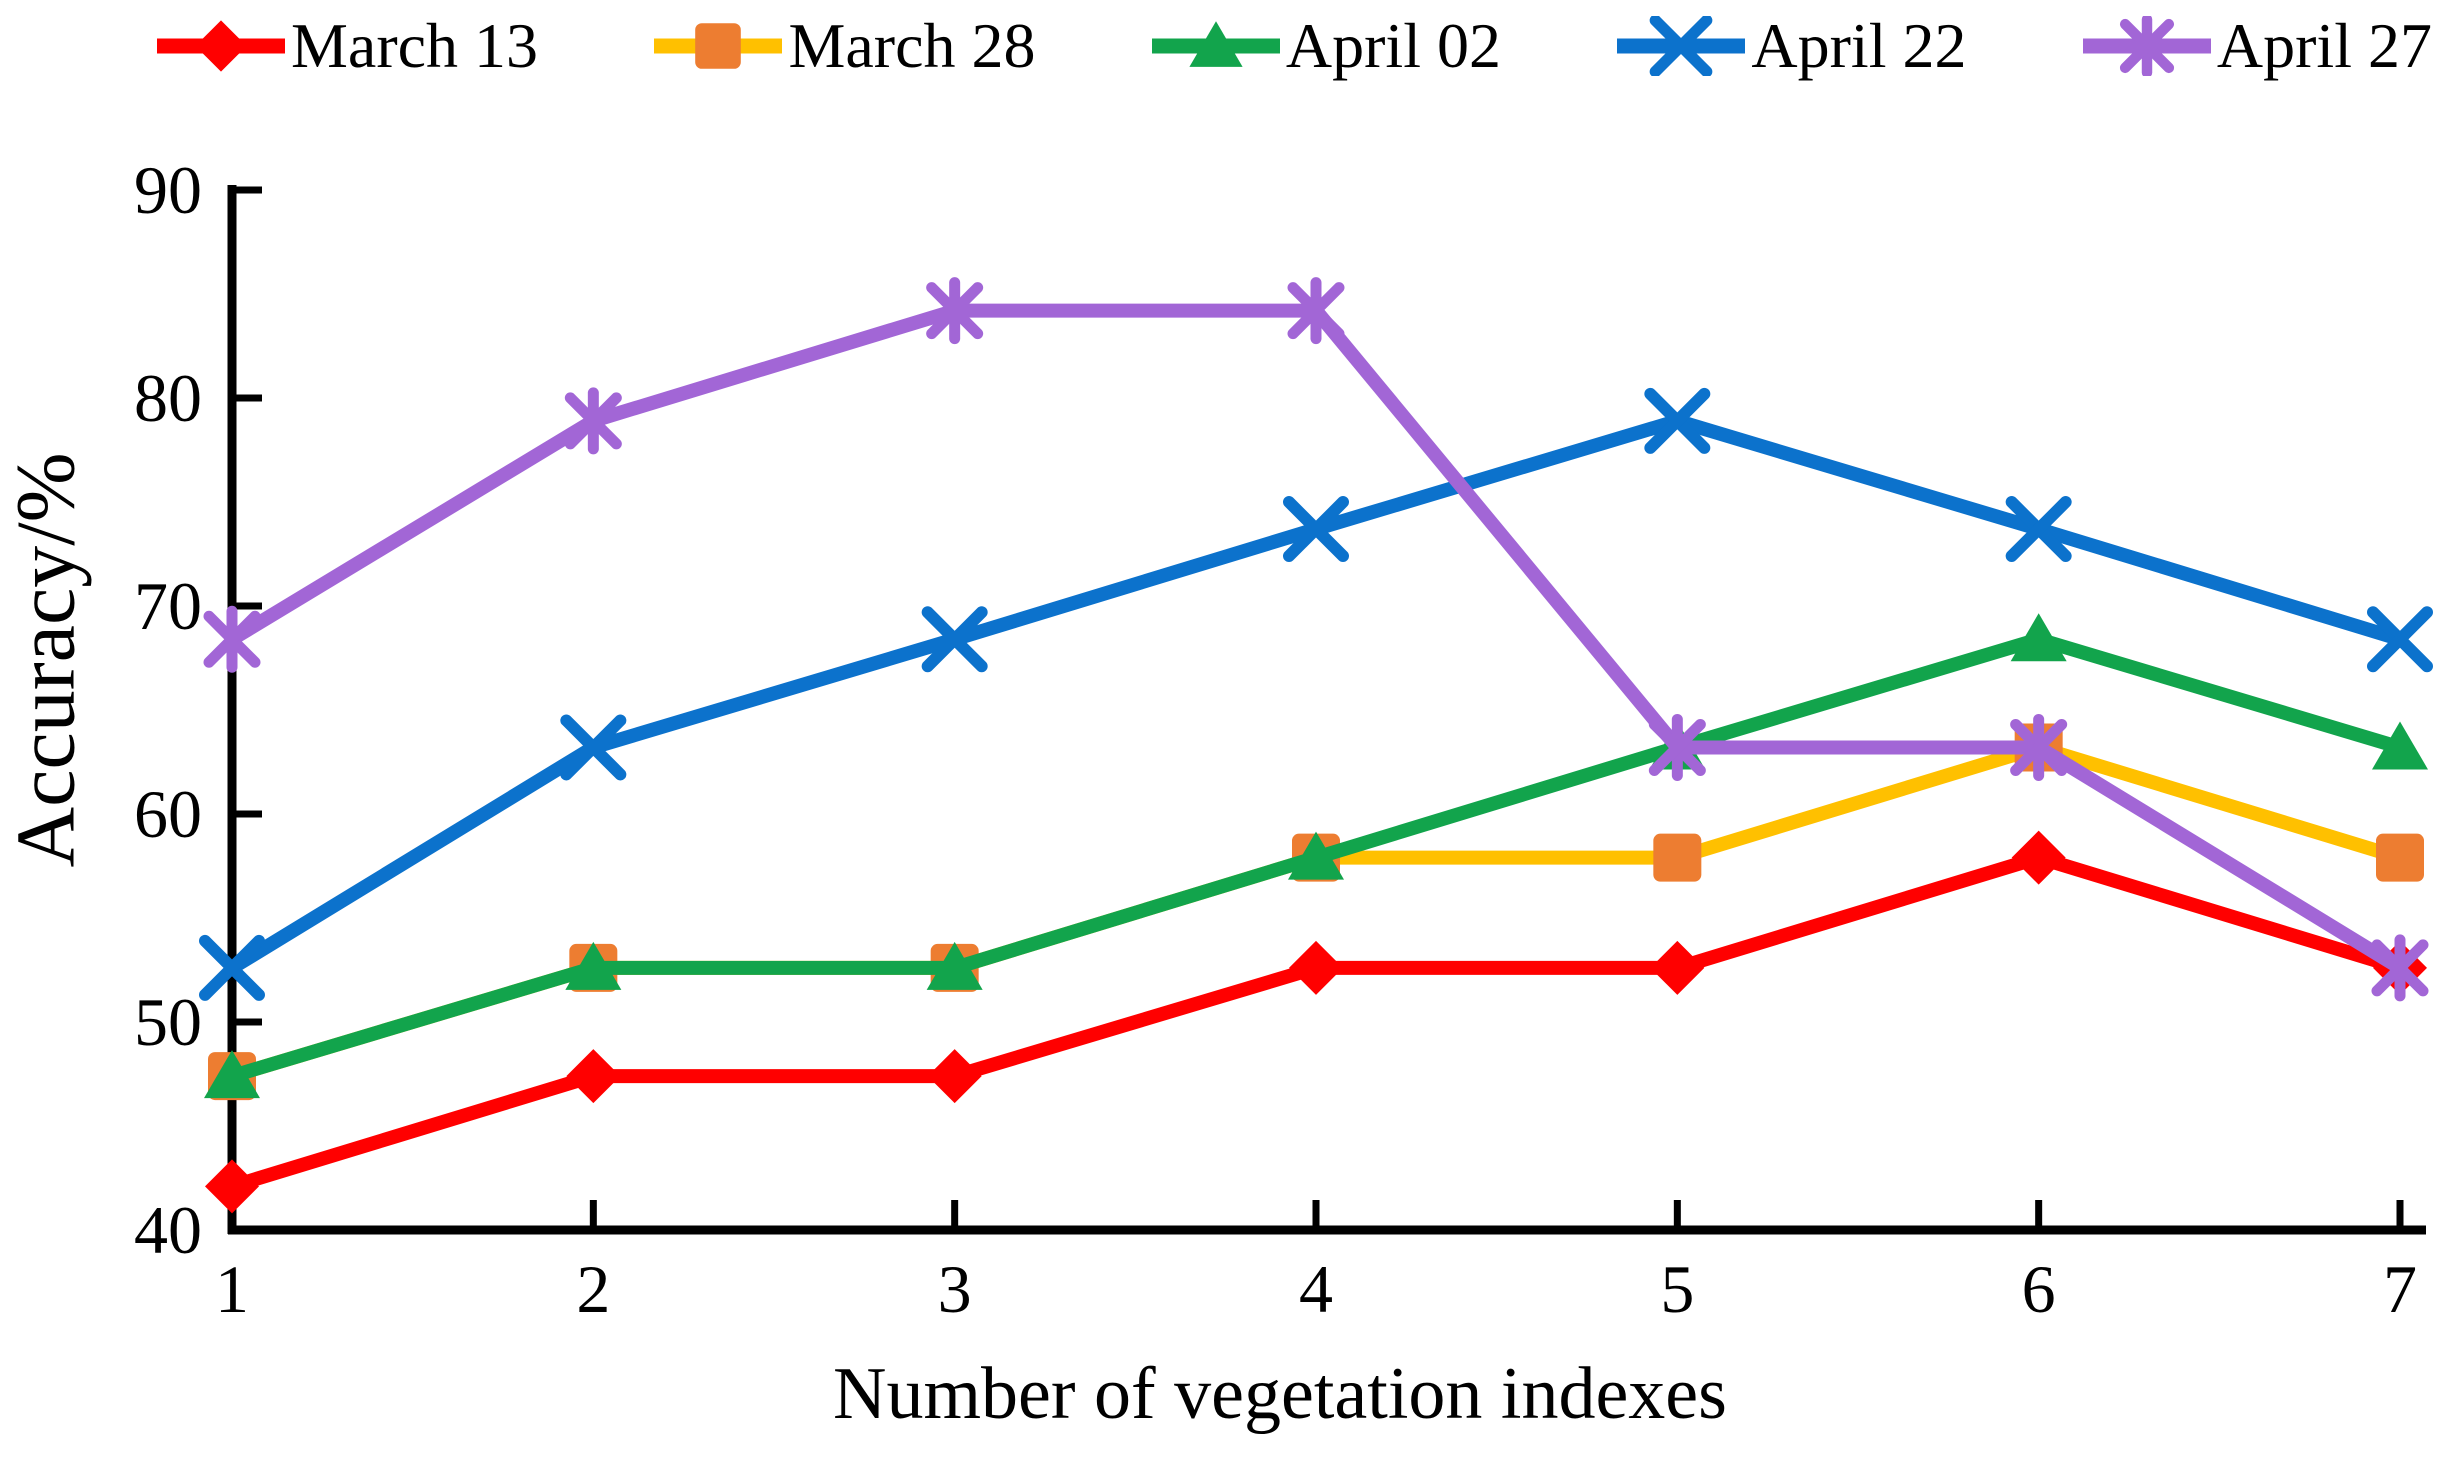 The height and width of the screenshot is (1473, 2444). I want to click on y-tick-label: 80, so click(168, 398).